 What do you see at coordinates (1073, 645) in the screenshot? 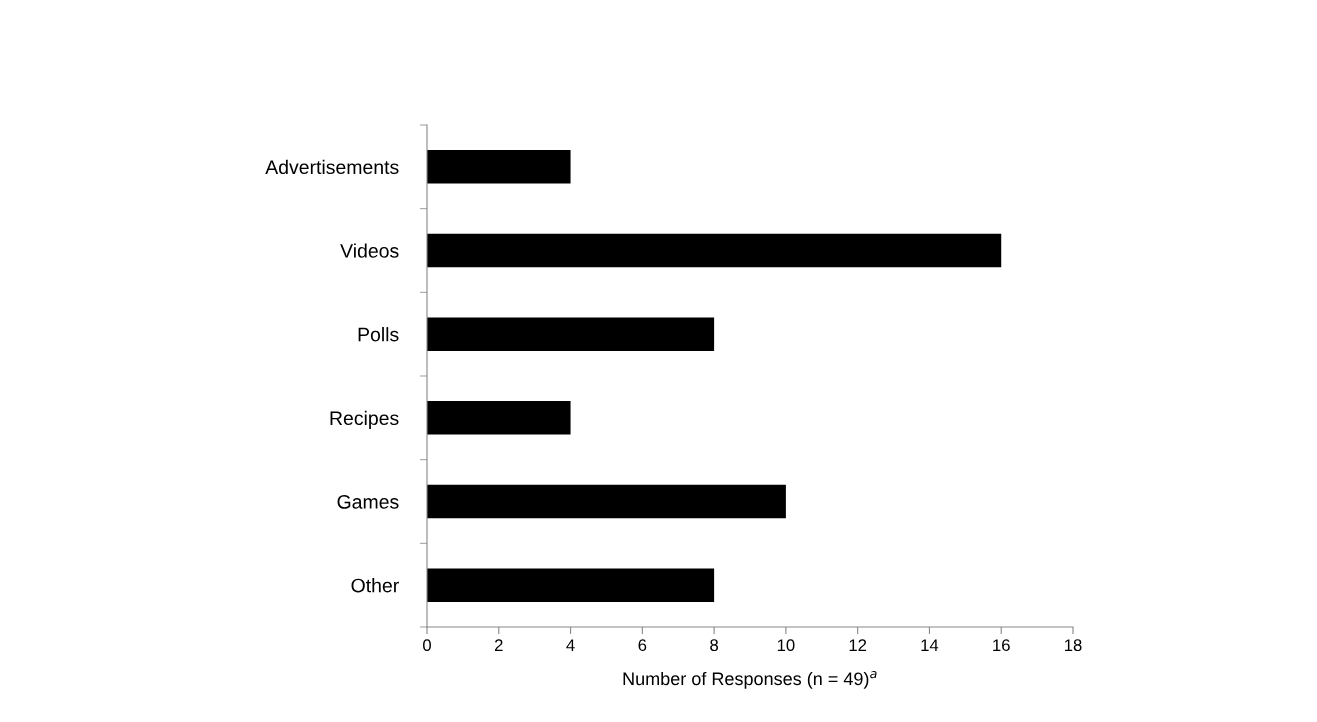
I see `x-tick-label: 18` at bounding box center [1073, 645].